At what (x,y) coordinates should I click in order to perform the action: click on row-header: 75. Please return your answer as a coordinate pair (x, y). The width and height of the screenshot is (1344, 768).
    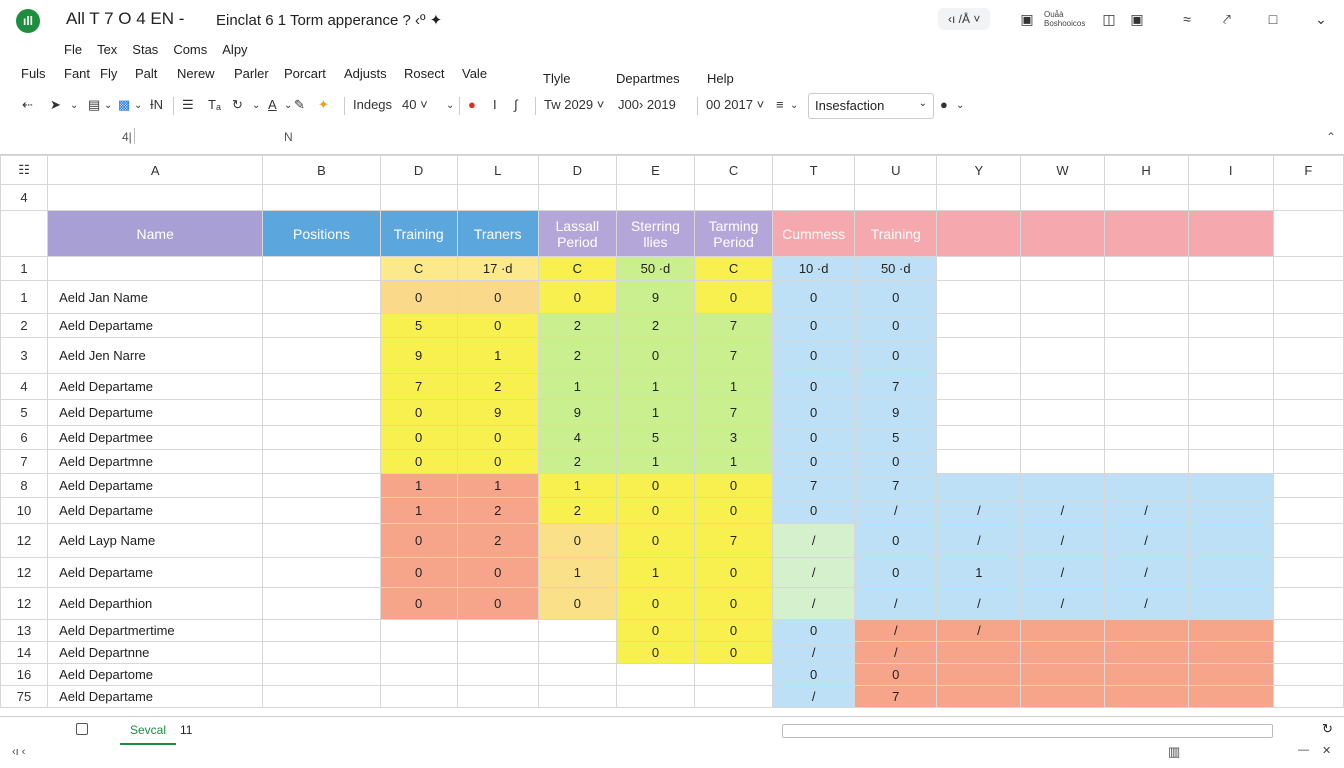
    Looking at the image, I should click on (24, 696).